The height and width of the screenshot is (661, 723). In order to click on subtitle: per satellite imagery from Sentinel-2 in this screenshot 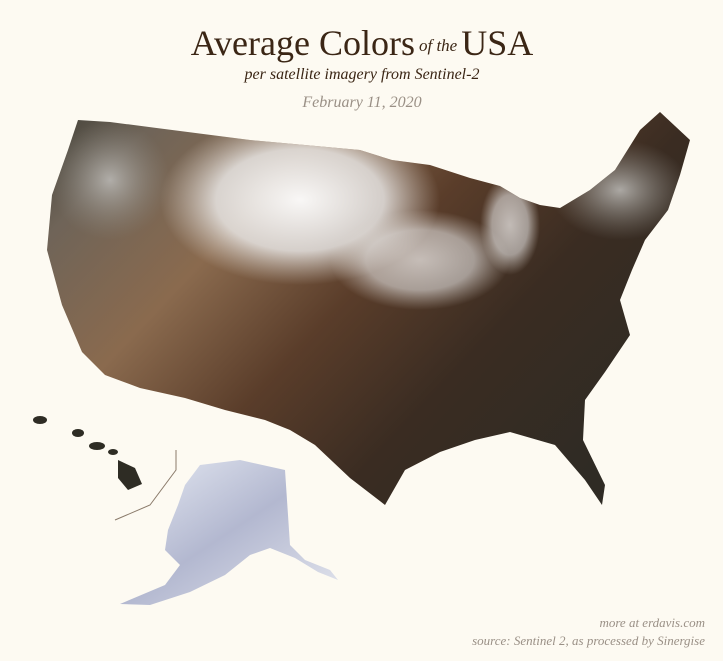, I will do `click(362, 74)`.